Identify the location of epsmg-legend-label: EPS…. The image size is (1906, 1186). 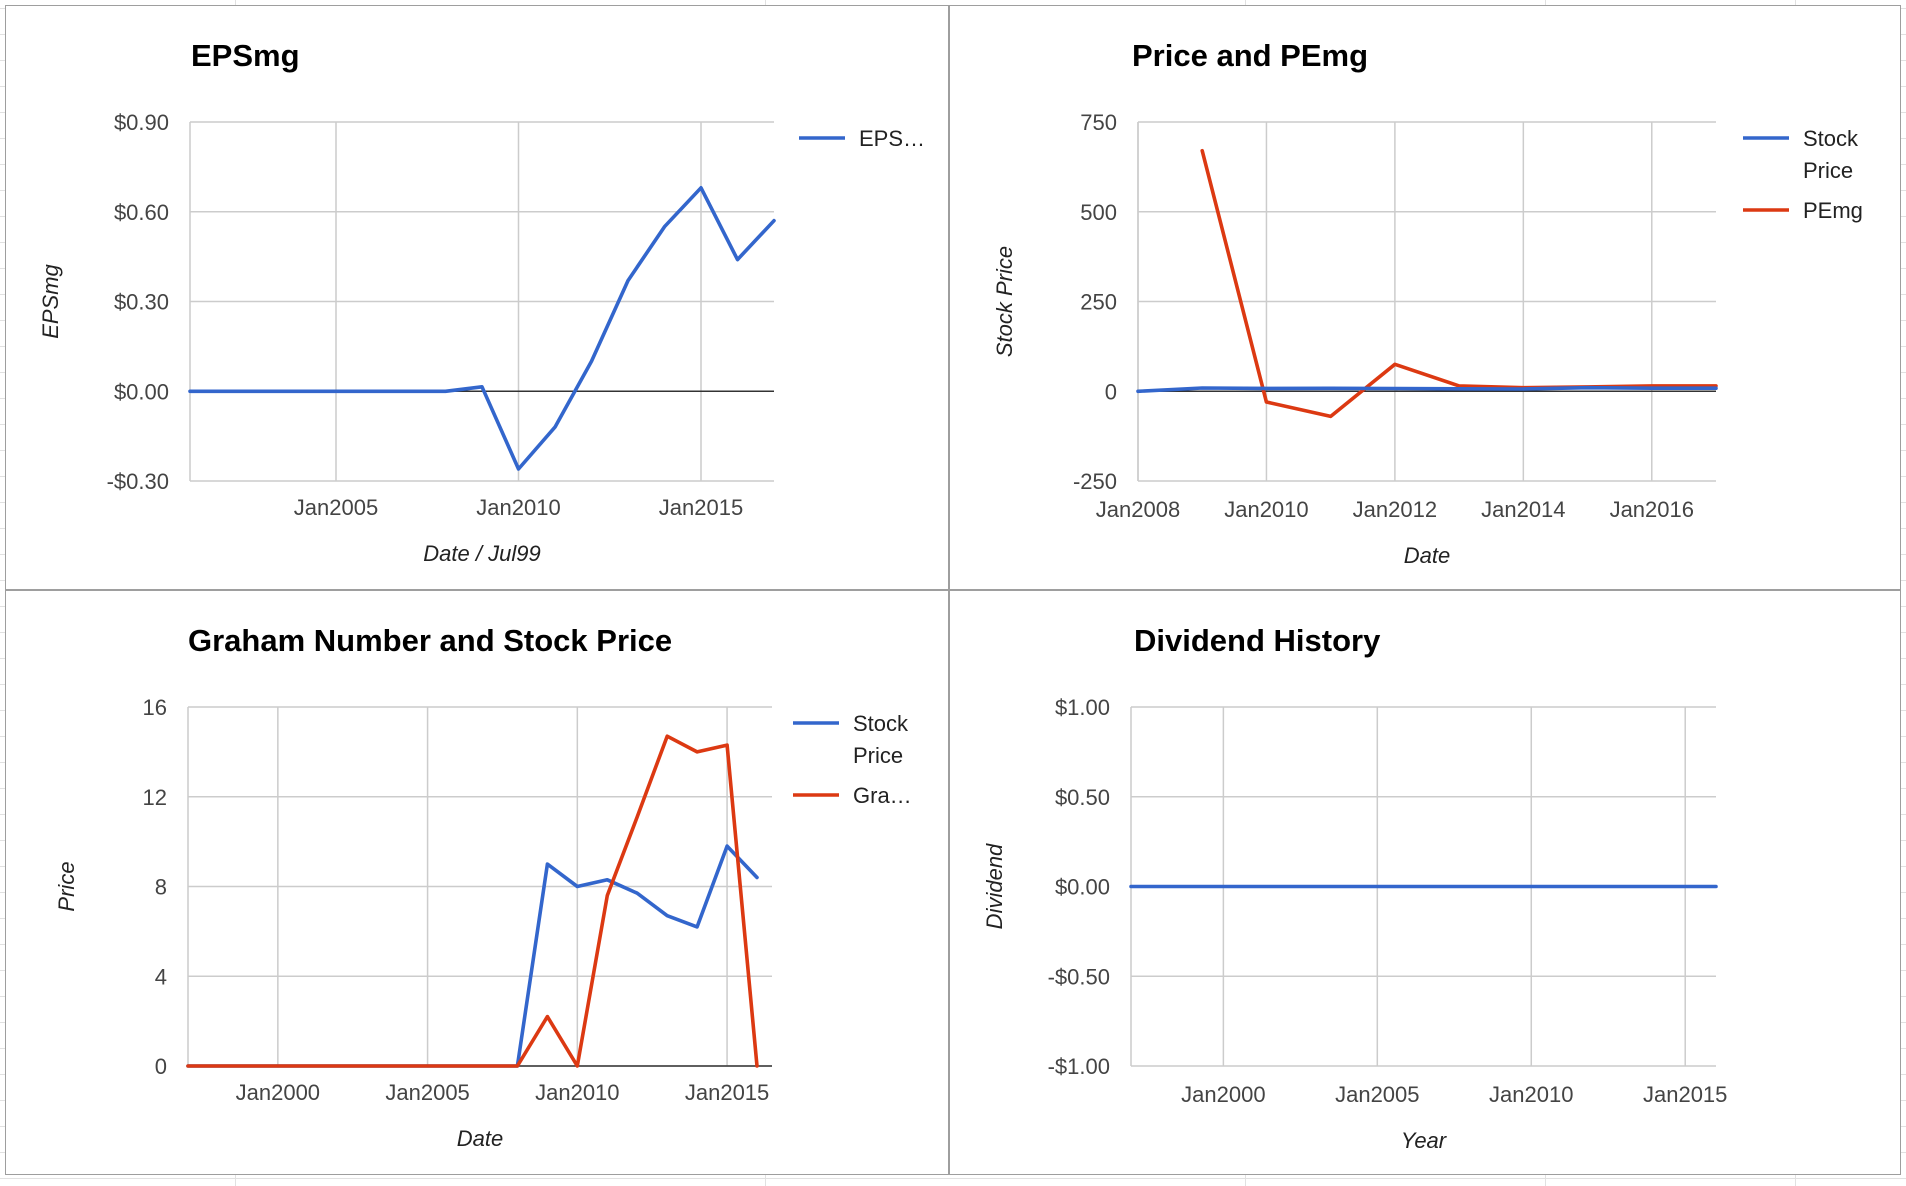
(892, 138).